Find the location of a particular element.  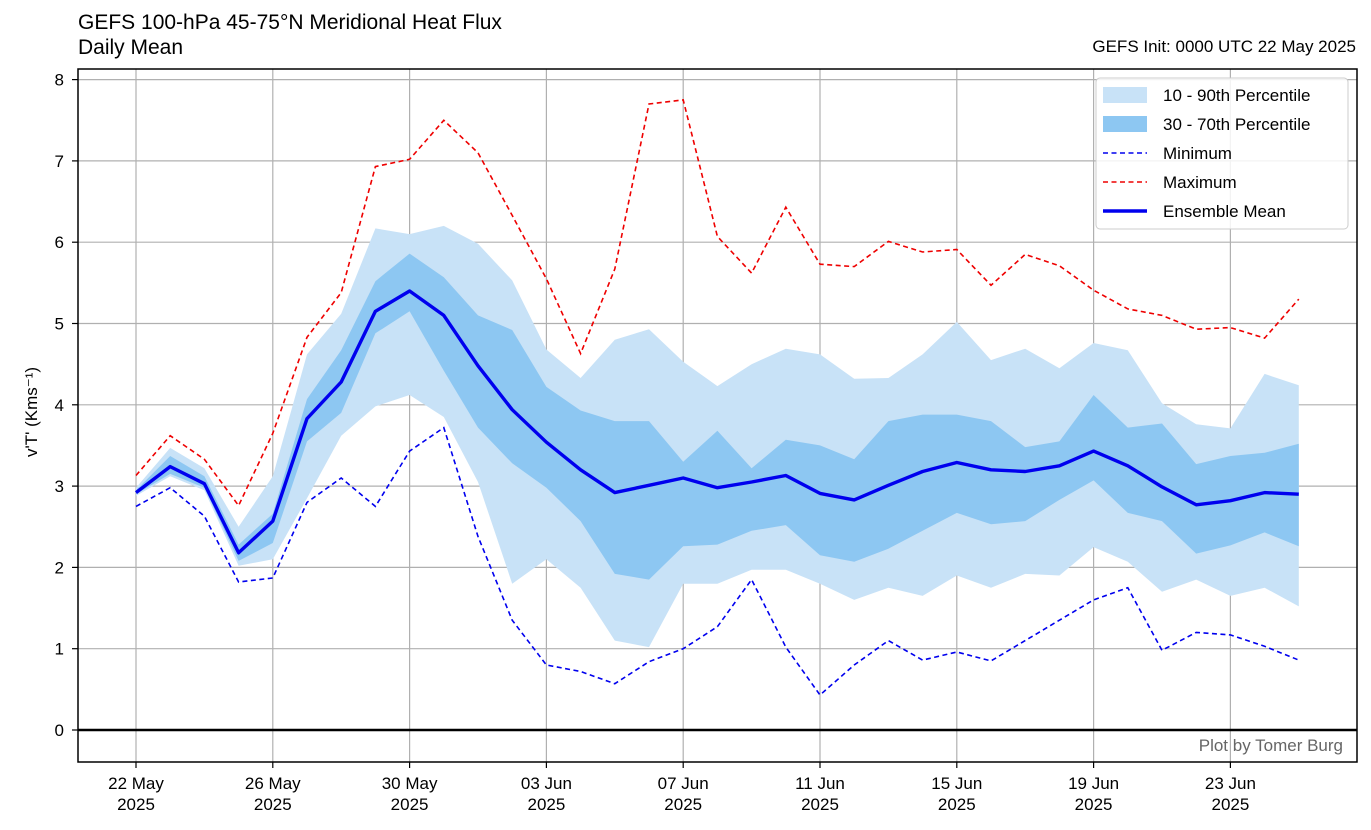

x-tick-label: 11 Jun is located at coordinates (820, 783).